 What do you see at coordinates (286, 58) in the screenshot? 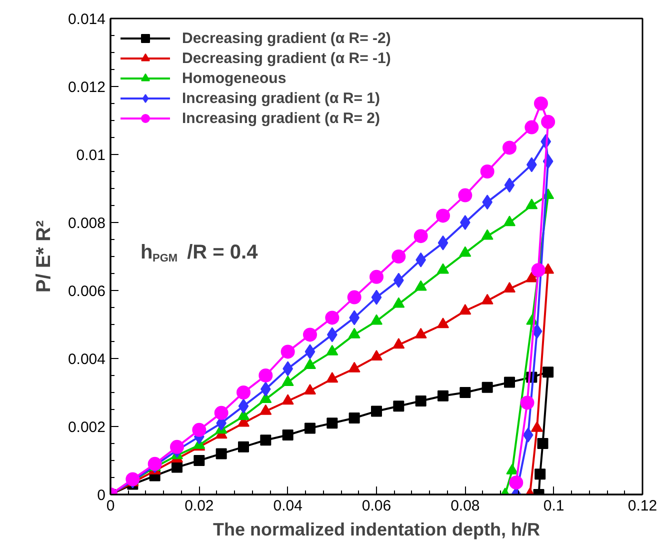
I see `legend-label: Decreasing gradient (α R= -1)` at bounding box center [286, 58].